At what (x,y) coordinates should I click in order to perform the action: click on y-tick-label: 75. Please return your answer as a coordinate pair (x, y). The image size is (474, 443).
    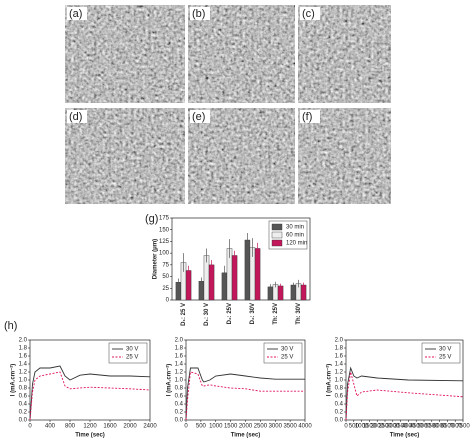
    Looking at the image, I should click on (165, 265).